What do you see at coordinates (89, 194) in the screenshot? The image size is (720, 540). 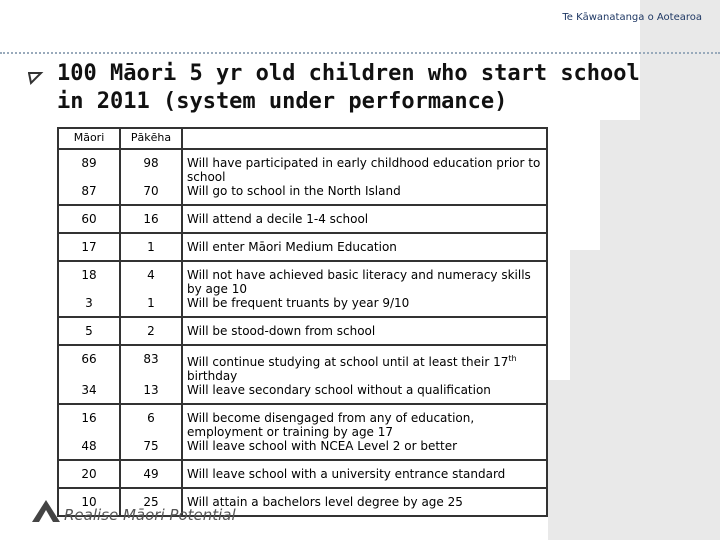 I see `maori-cell: 87` at bounding box center [89, 194].